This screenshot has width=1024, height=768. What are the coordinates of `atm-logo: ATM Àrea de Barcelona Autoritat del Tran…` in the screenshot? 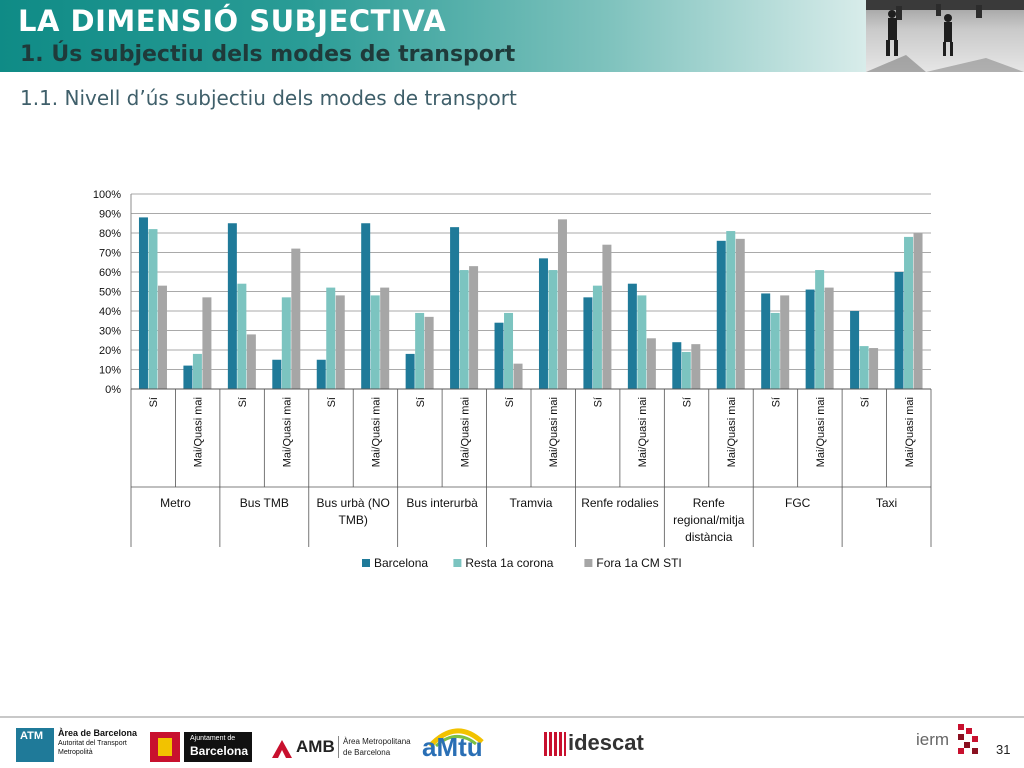 It's located at (76, 745).